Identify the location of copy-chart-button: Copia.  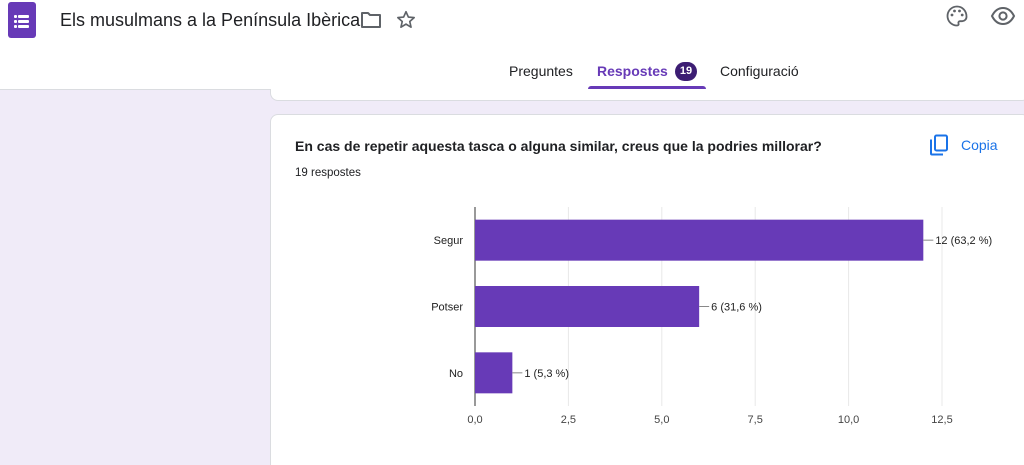
(963, 145).